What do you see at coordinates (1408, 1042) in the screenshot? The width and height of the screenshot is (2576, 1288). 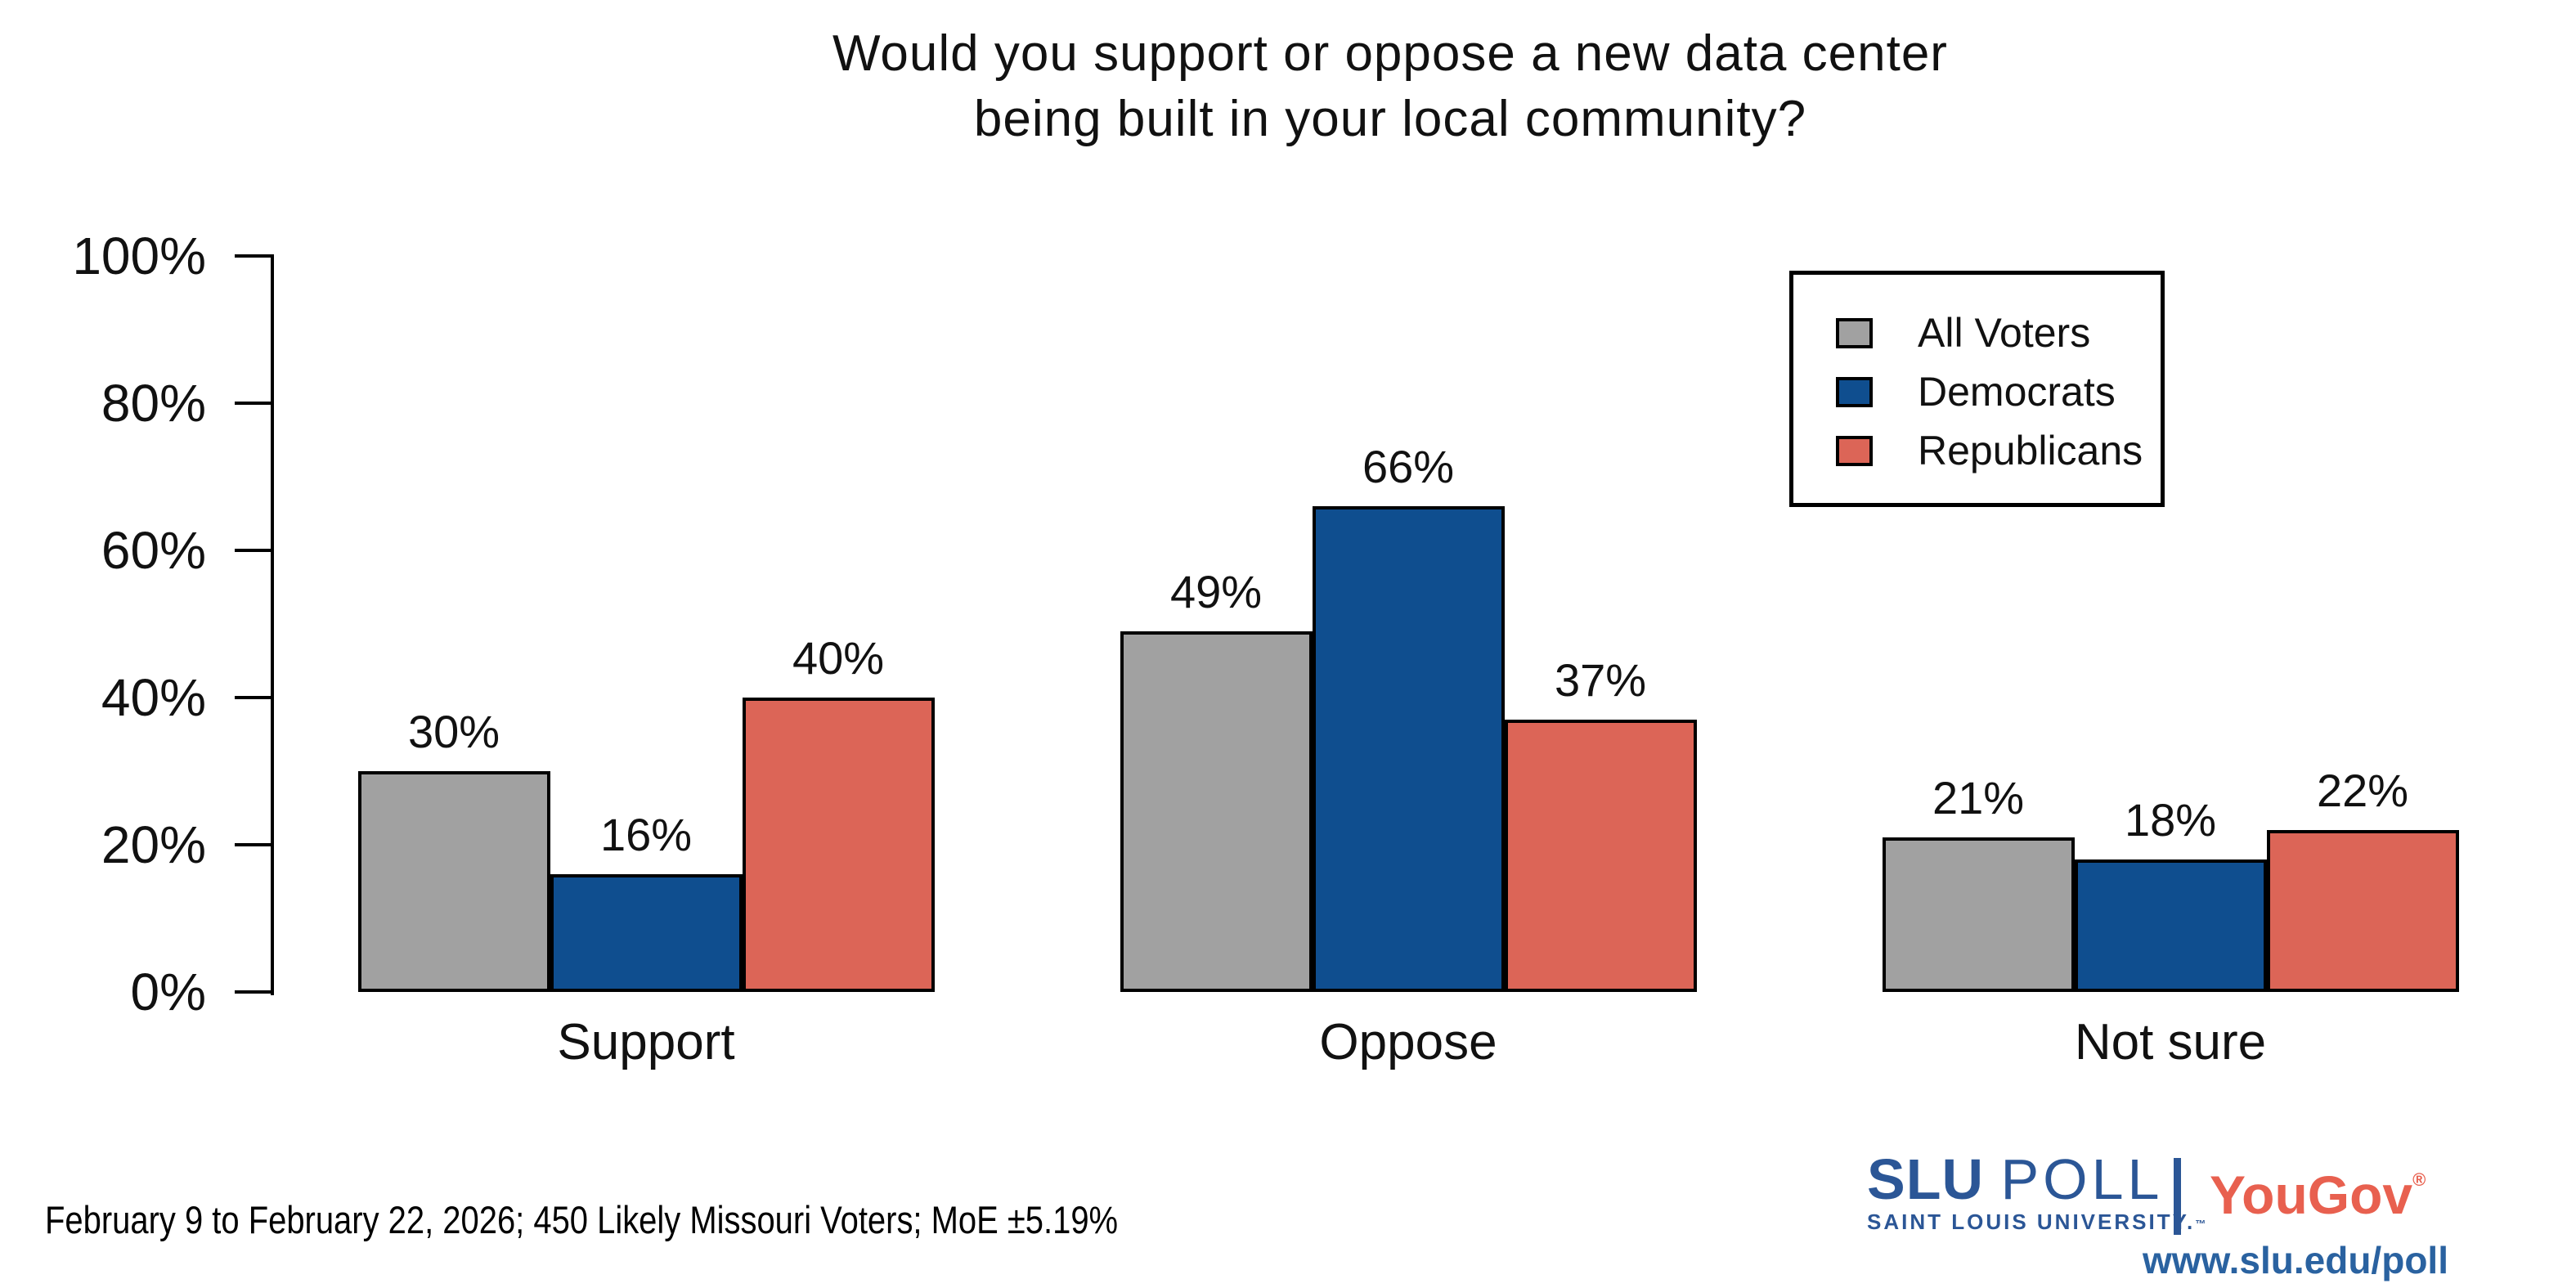 I see `category-label-oppose: Oppose` at bounding box center [1408, 1042].